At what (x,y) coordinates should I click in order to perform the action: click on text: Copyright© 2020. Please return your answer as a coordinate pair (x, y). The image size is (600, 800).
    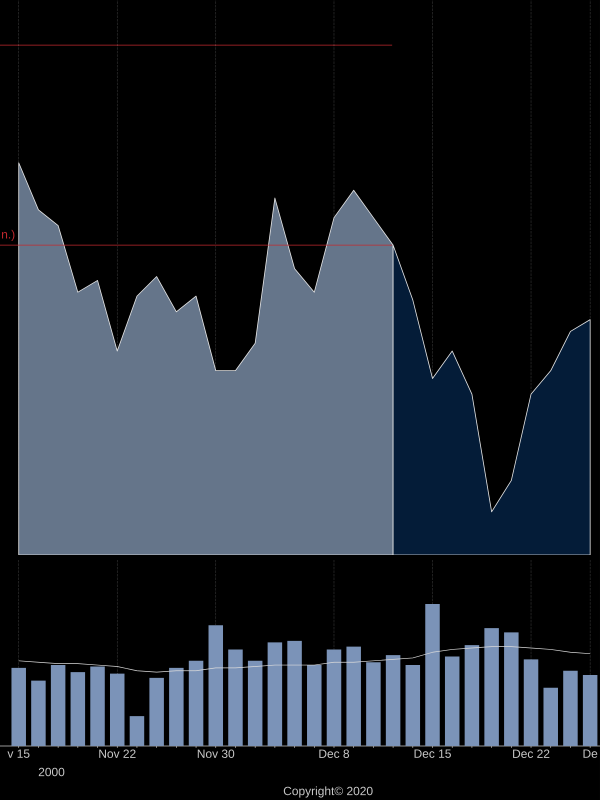
    Looking at the image, I should click on (328, 792).